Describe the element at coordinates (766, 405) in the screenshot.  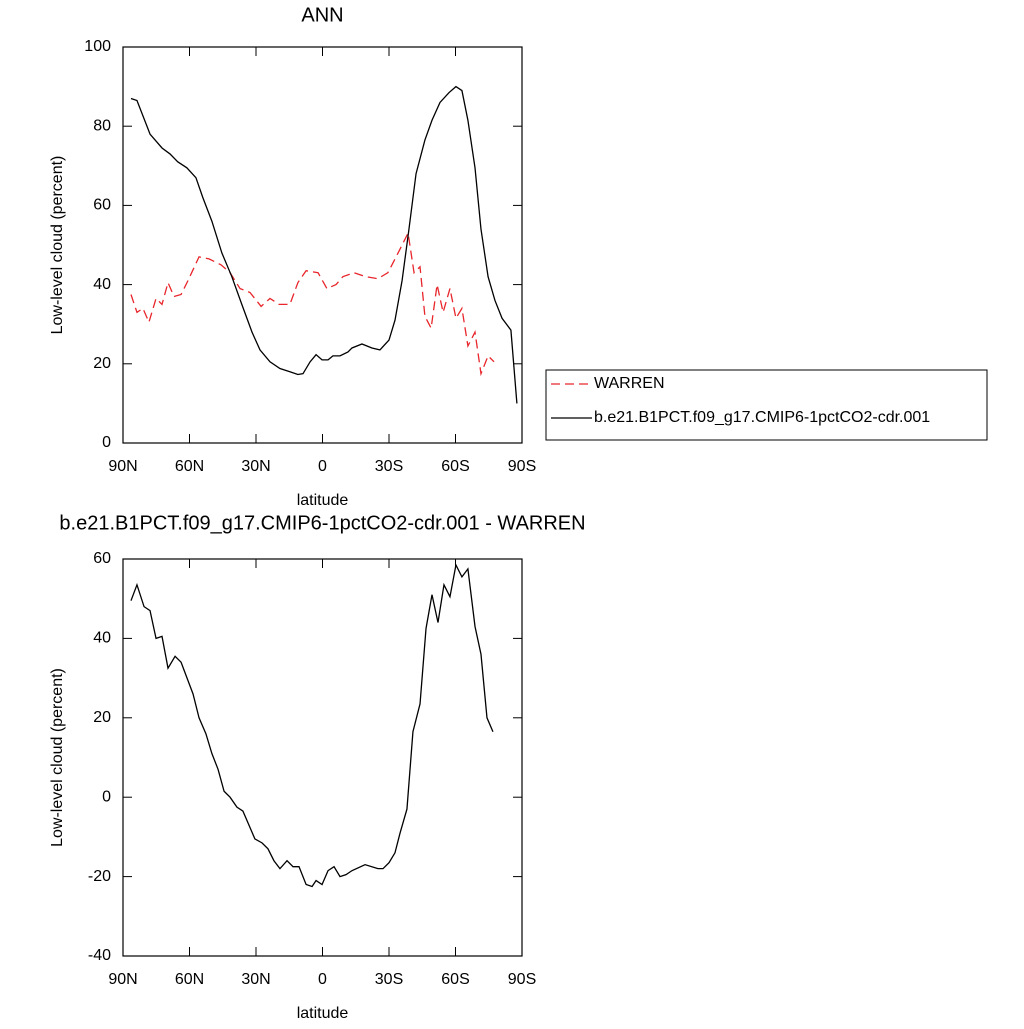
I see `legend-box` at that location.